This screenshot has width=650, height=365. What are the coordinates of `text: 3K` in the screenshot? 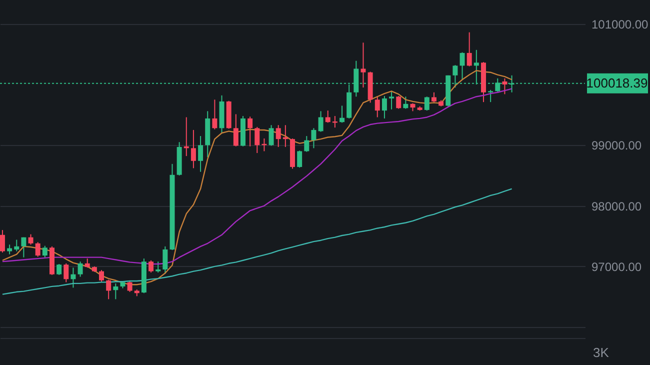 It's located at (601, 352).